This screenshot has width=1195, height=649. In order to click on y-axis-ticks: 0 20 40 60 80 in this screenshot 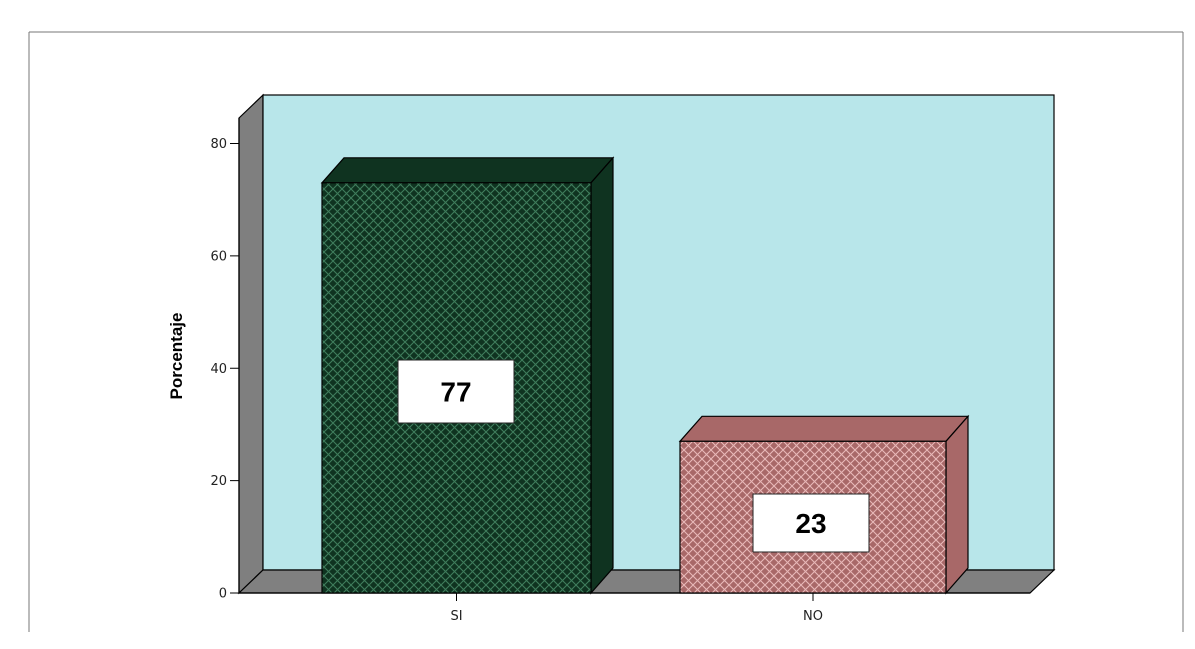, I will do `click(224, 369)`.